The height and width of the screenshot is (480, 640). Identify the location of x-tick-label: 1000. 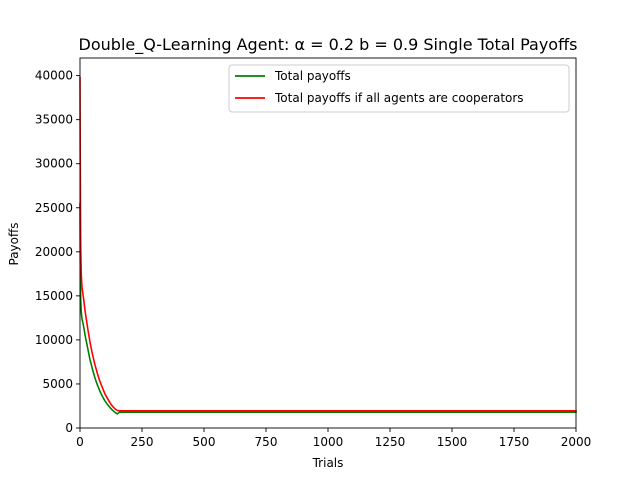
(328, 442).